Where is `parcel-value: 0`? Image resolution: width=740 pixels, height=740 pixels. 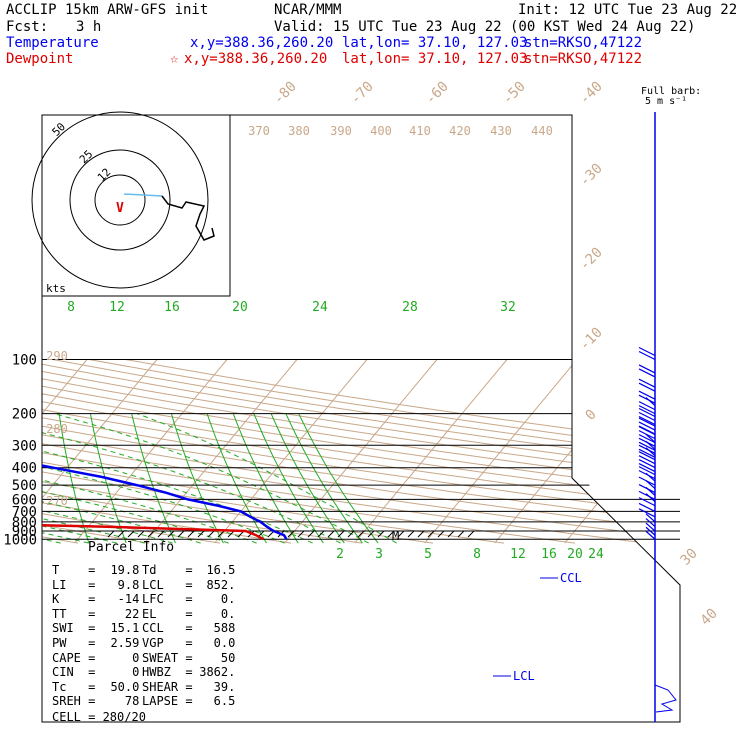 parcel-value: 0 is located at coordinates (118, 672).